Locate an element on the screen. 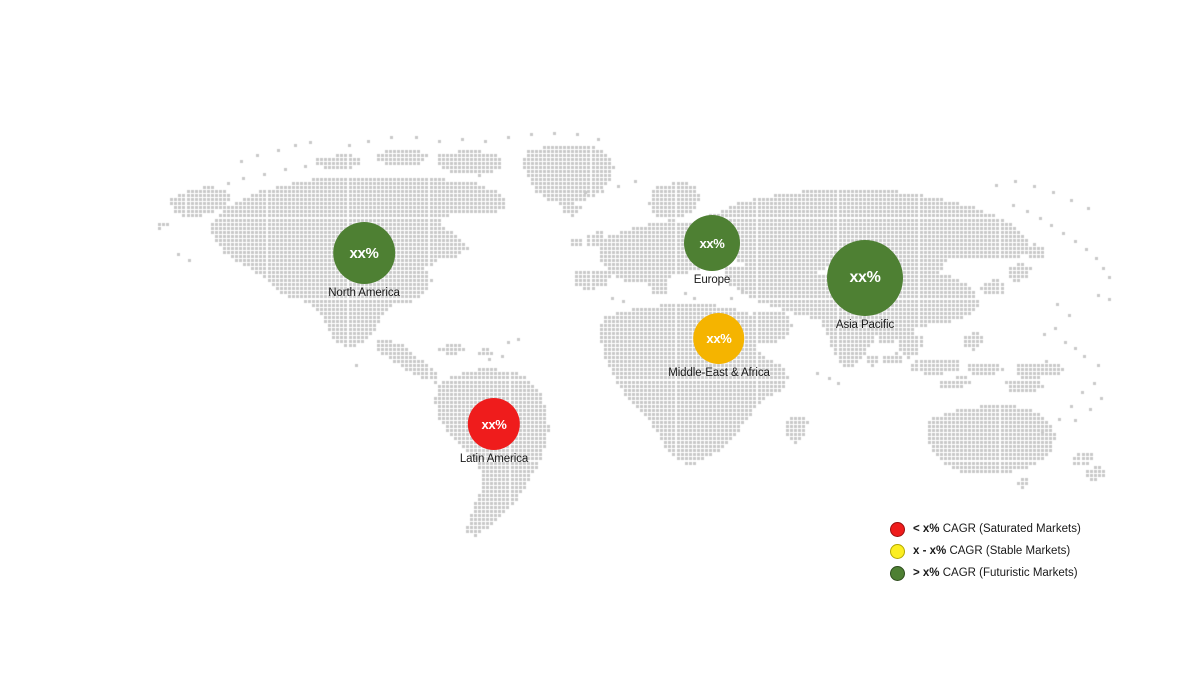  legend-description-stable: CAGR (Stable Markets) is located at coordinates (1008, 551).